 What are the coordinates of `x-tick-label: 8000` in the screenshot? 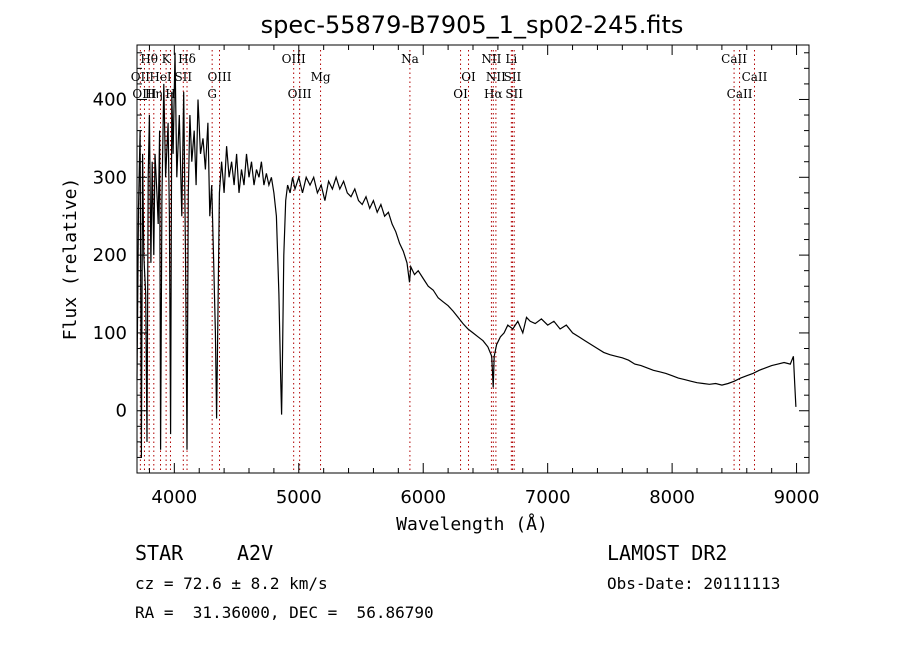 It's located at (672, 497).